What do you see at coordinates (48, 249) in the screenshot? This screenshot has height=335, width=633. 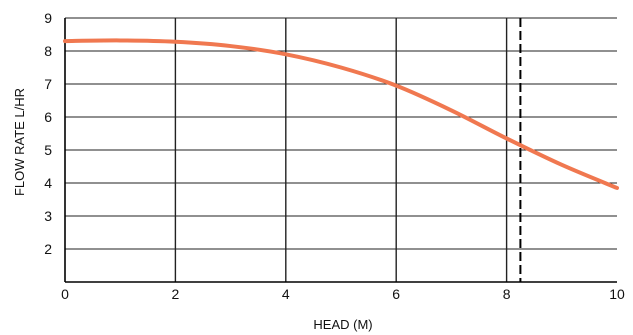 I see `y-tick-label: 2` at bounding box center [48, 249].